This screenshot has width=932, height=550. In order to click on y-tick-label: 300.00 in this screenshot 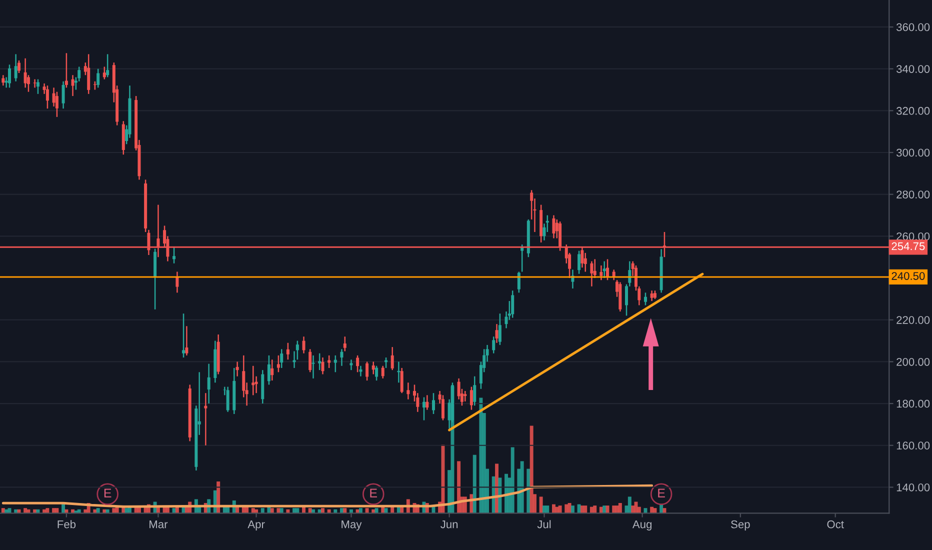, I will do `click(913, 152)`.